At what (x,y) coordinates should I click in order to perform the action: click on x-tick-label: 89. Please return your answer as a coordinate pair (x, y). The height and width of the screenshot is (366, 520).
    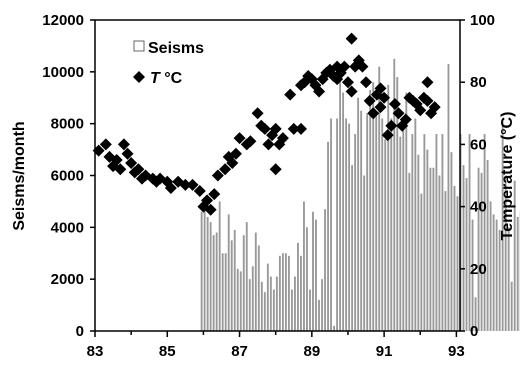
    Looking at the image, I should click on (311, 351).